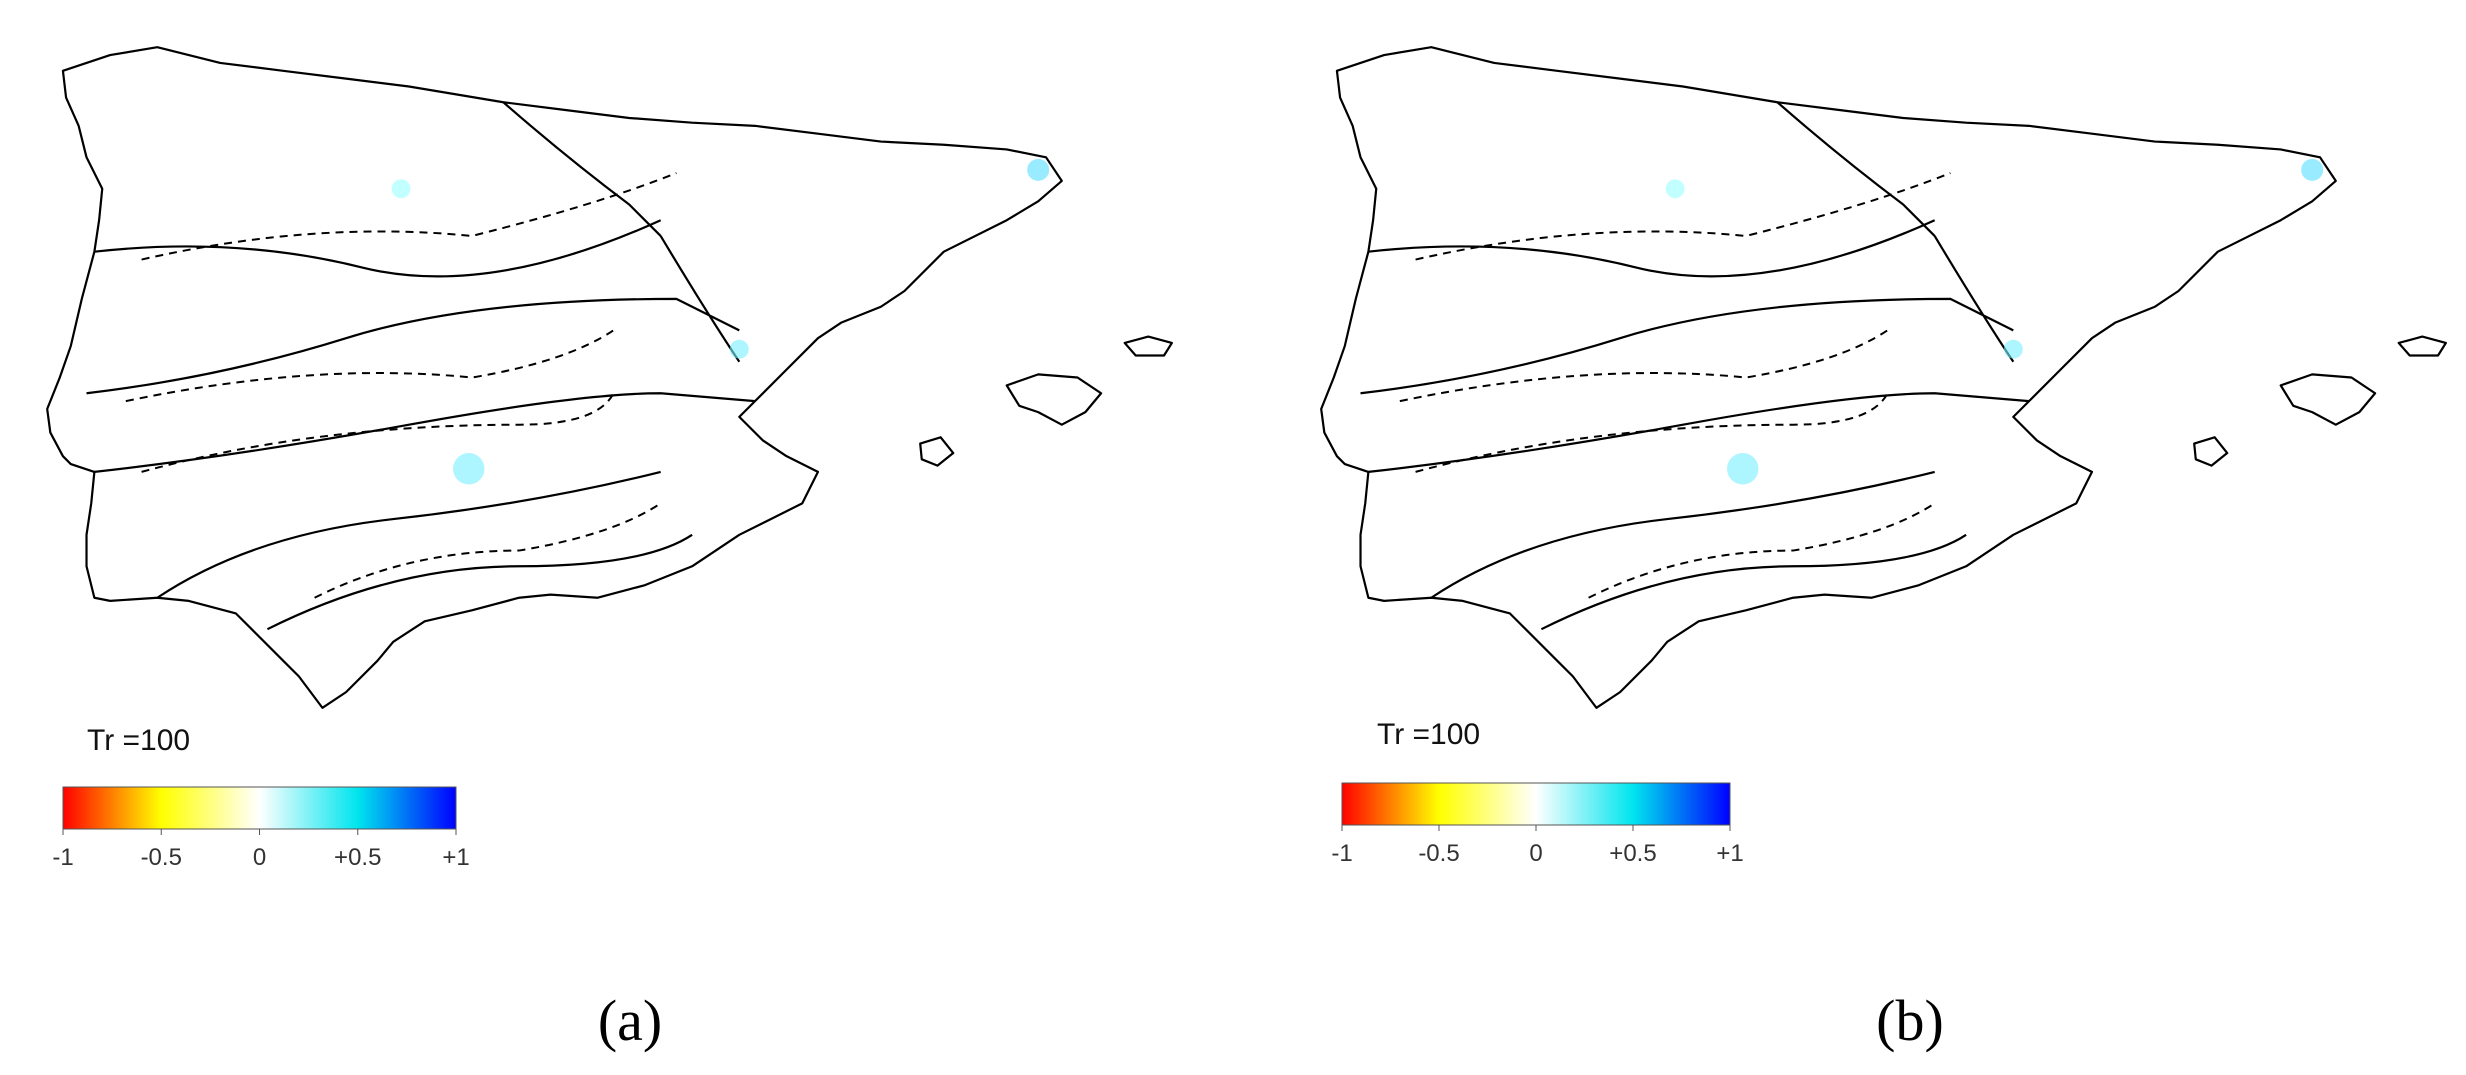  What do you see at coordinates (630, 1020) in the screenshot?
I see `panel-label: (a)` at bounding box center [630, 1020].